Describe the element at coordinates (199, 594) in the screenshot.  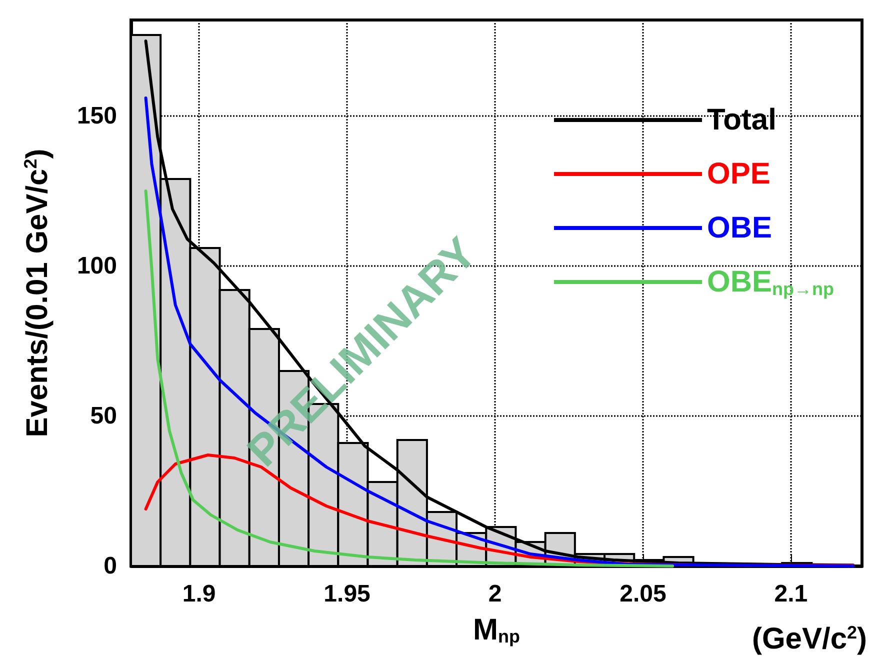
I see `x-tick-label: 1.9` at that location.